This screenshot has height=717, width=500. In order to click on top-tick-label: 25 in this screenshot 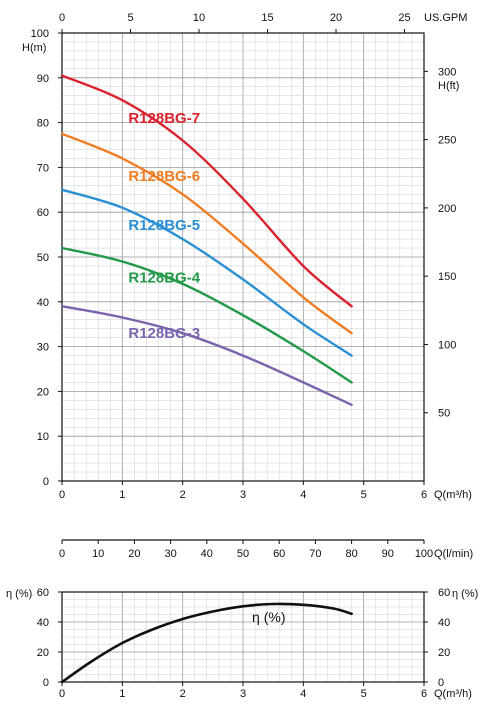, I will do `click(404, 18)`.